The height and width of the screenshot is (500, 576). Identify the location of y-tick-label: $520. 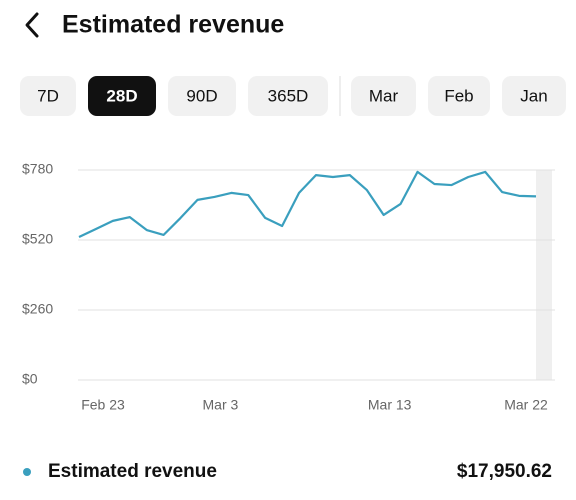
(37, 239).